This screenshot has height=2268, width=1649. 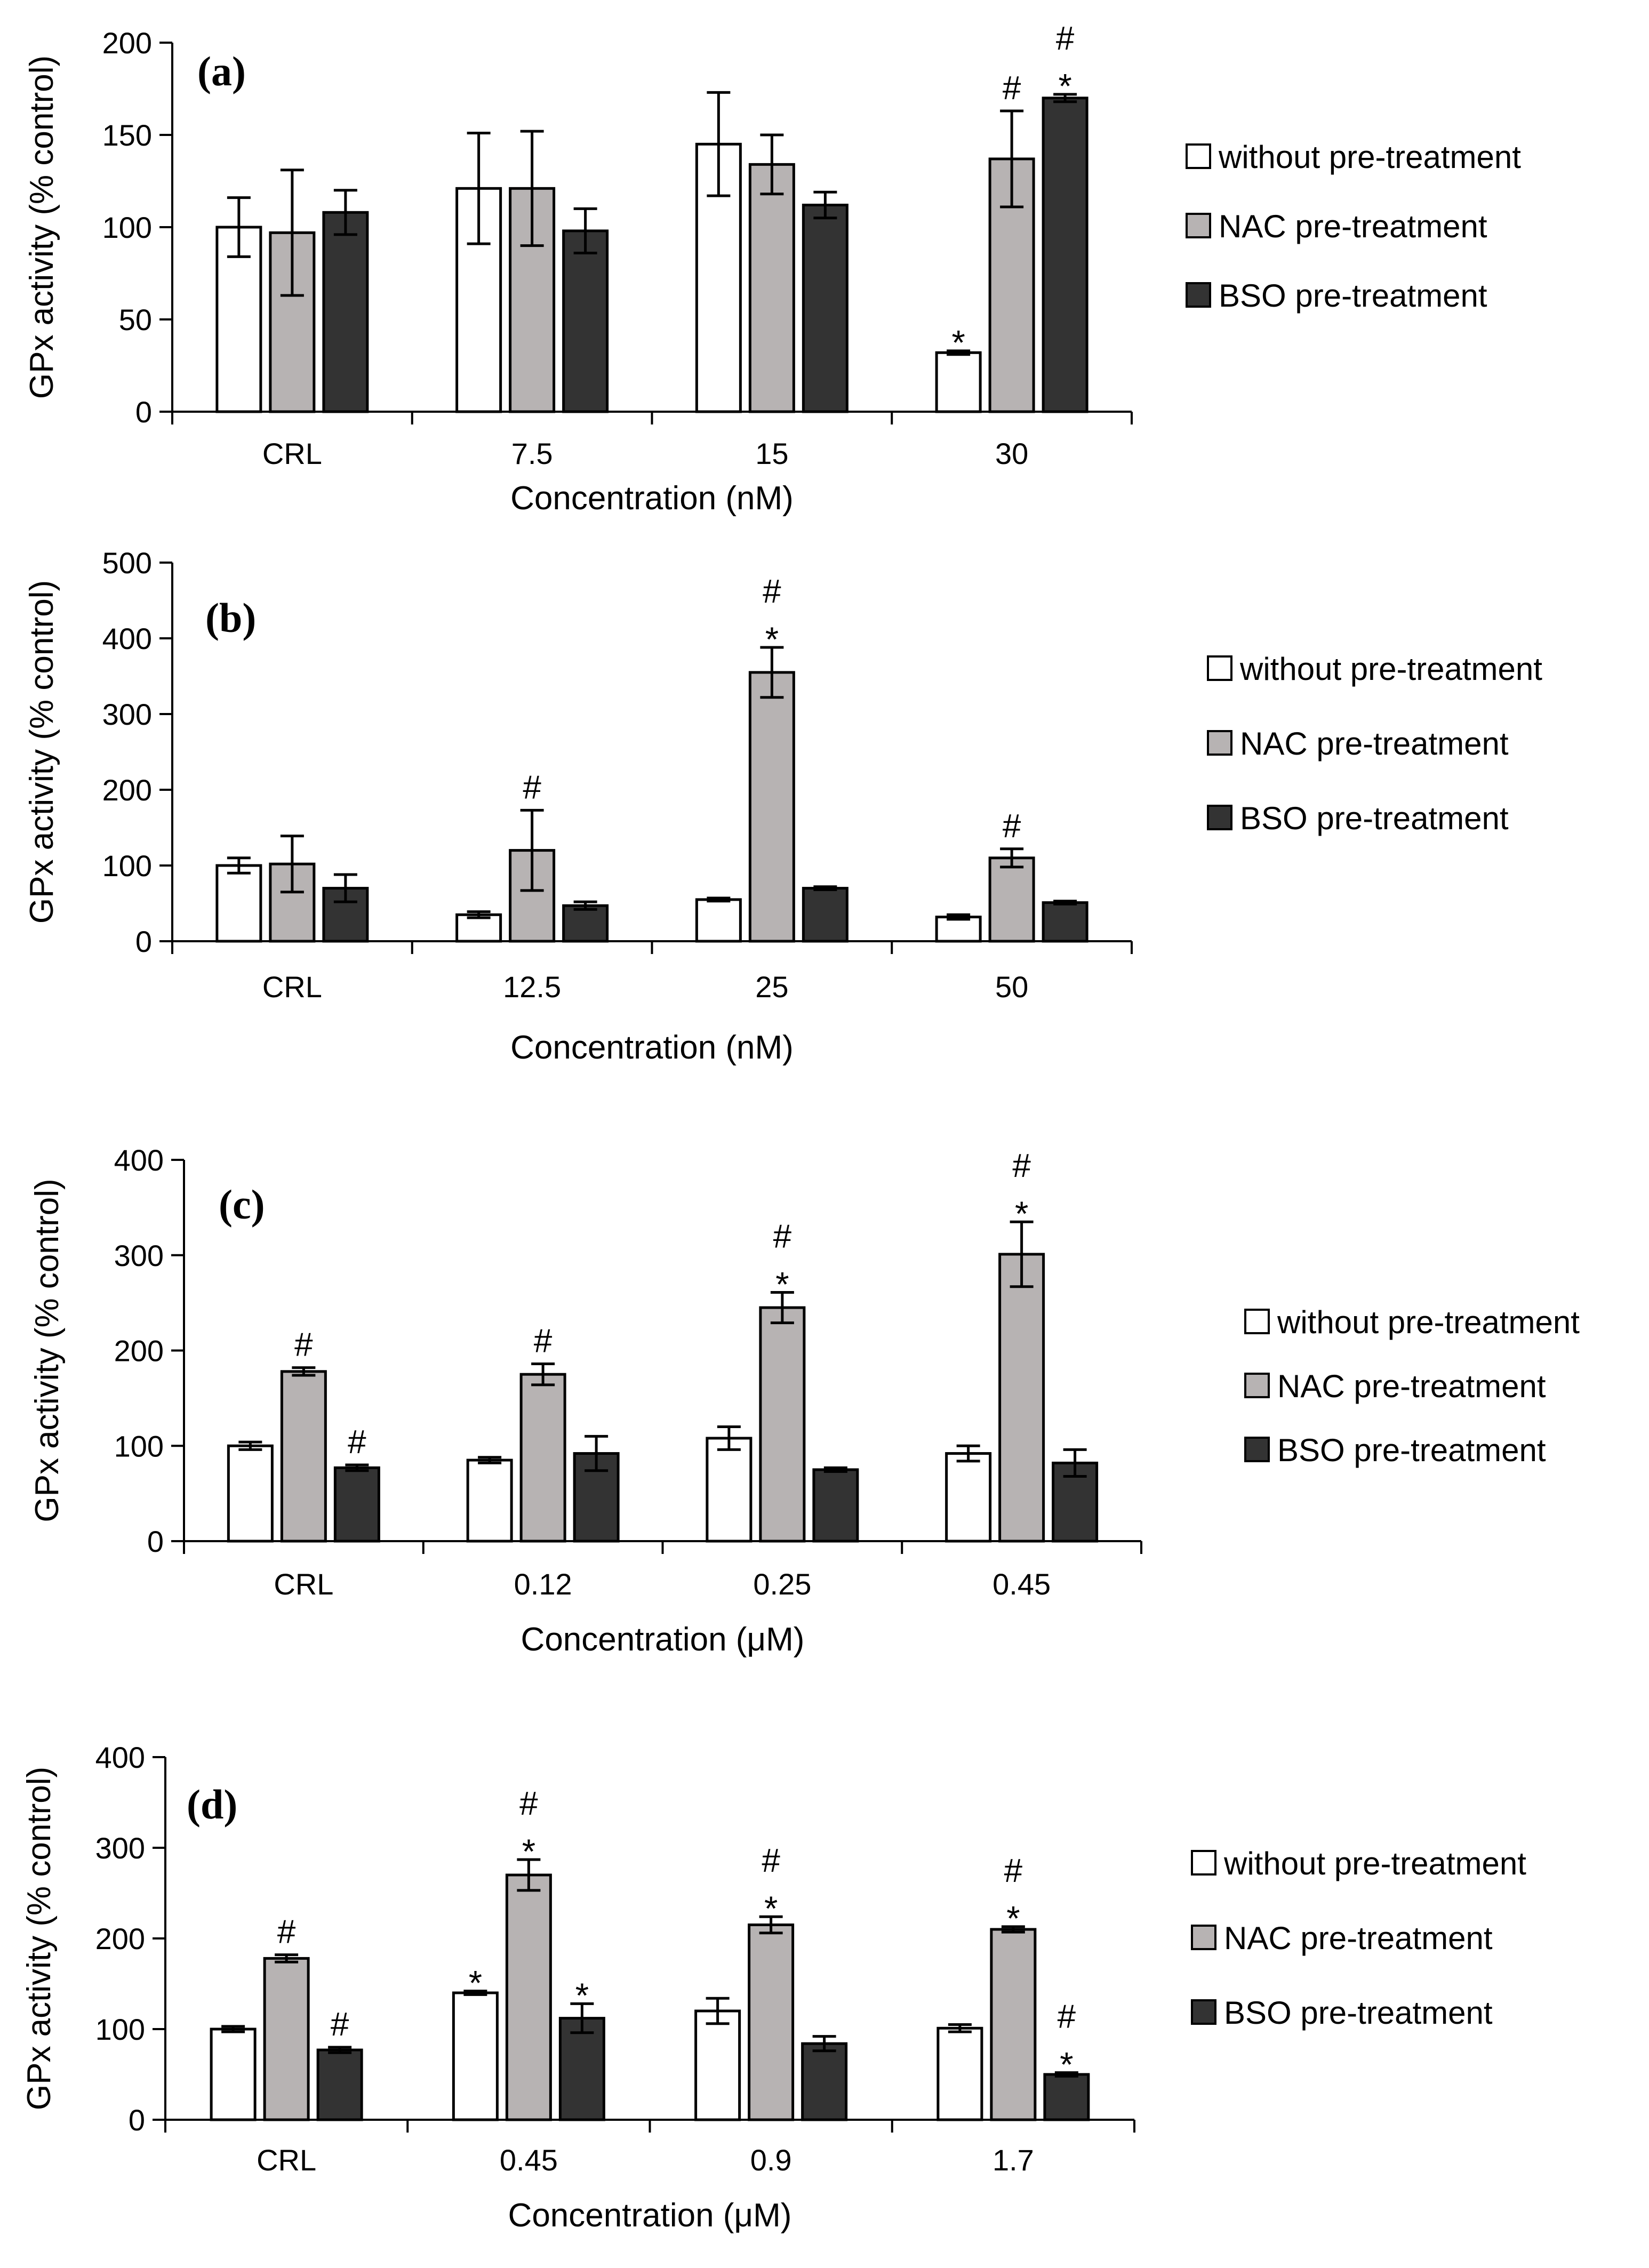 What do you see at coordinates (652, 1047) in the screenshot?
I see `x-axis-title: Concentration (nM)` at bounding box center [652, 1047].